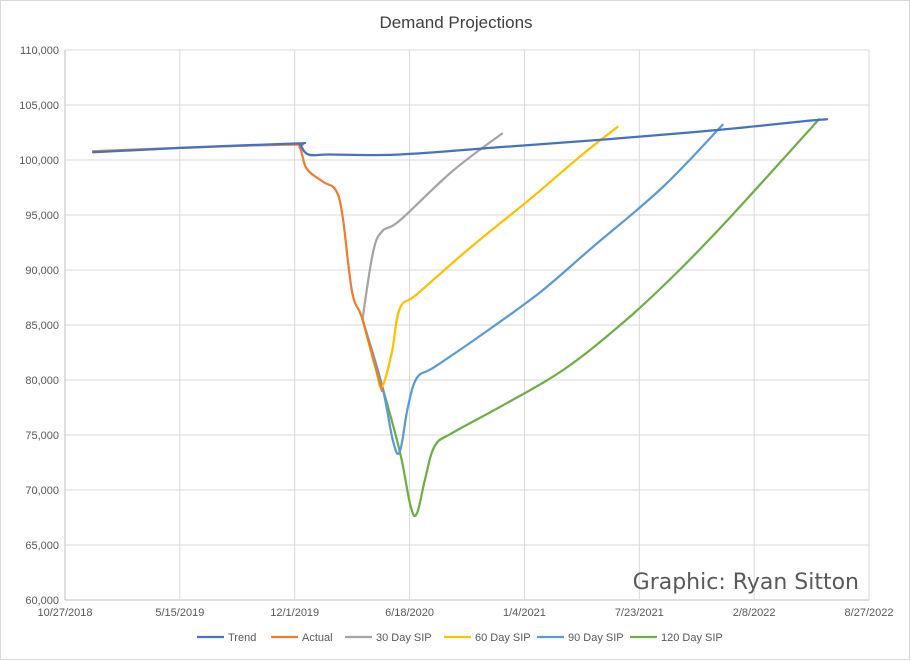 The width and height of the screenshot is (911, 661). What do you see at coordinates (179, 613) in the screenshot?
I see `x-tick-label: 5/15/2019` at bounding box center [179, 613].